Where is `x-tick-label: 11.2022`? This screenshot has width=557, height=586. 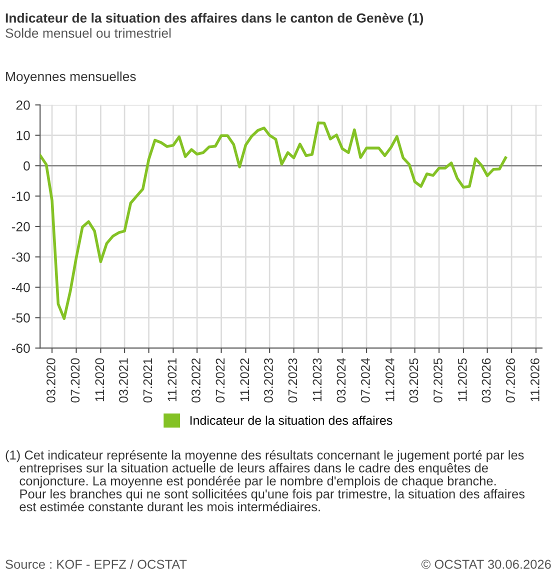 x-tick-label: 11.2022 is located at coordinates (245, 380).